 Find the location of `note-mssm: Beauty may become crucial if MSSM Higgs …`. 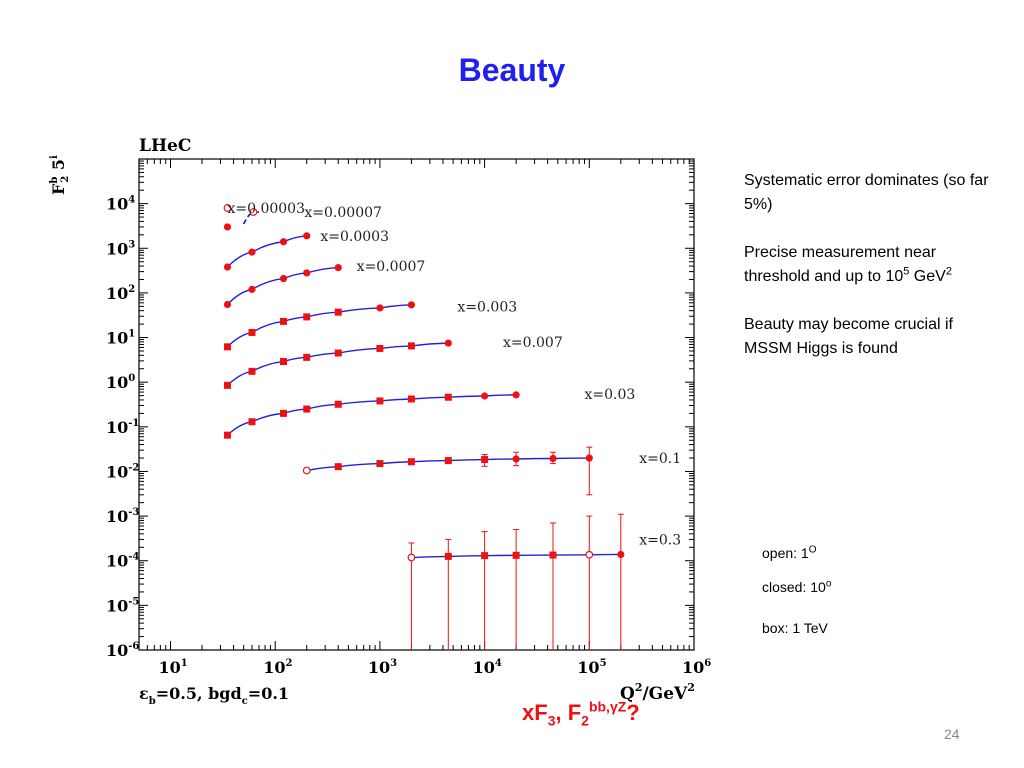

note-mssm: Beauty may become crucial if MSSM Higgs … is located at coordinates (848, 336).